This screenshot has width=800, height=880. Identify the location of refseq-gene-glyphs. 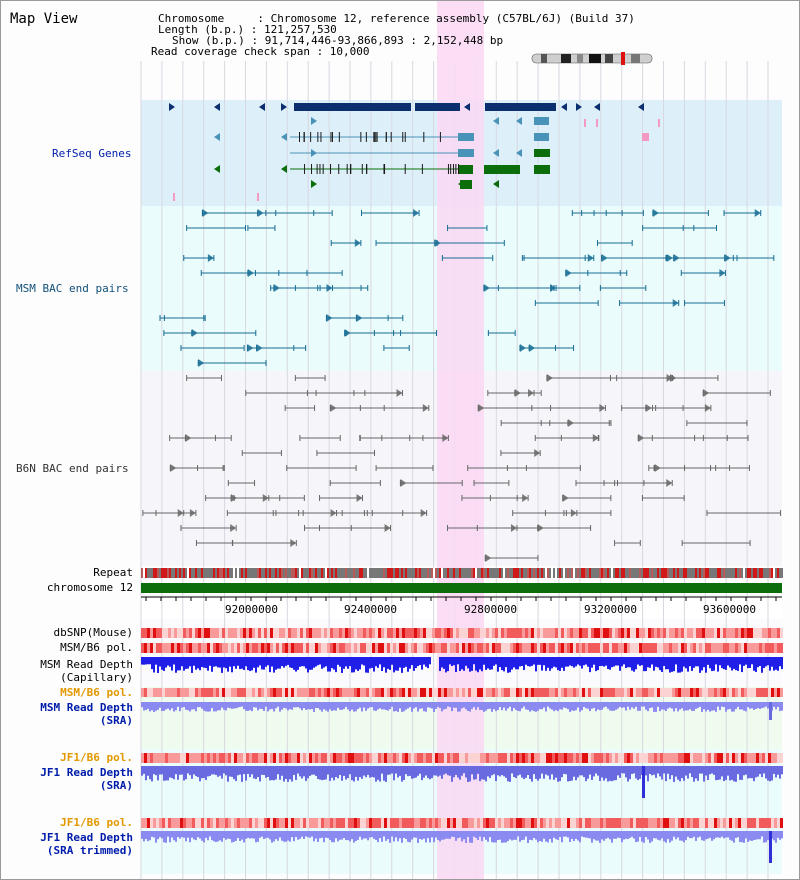
(414, 152).